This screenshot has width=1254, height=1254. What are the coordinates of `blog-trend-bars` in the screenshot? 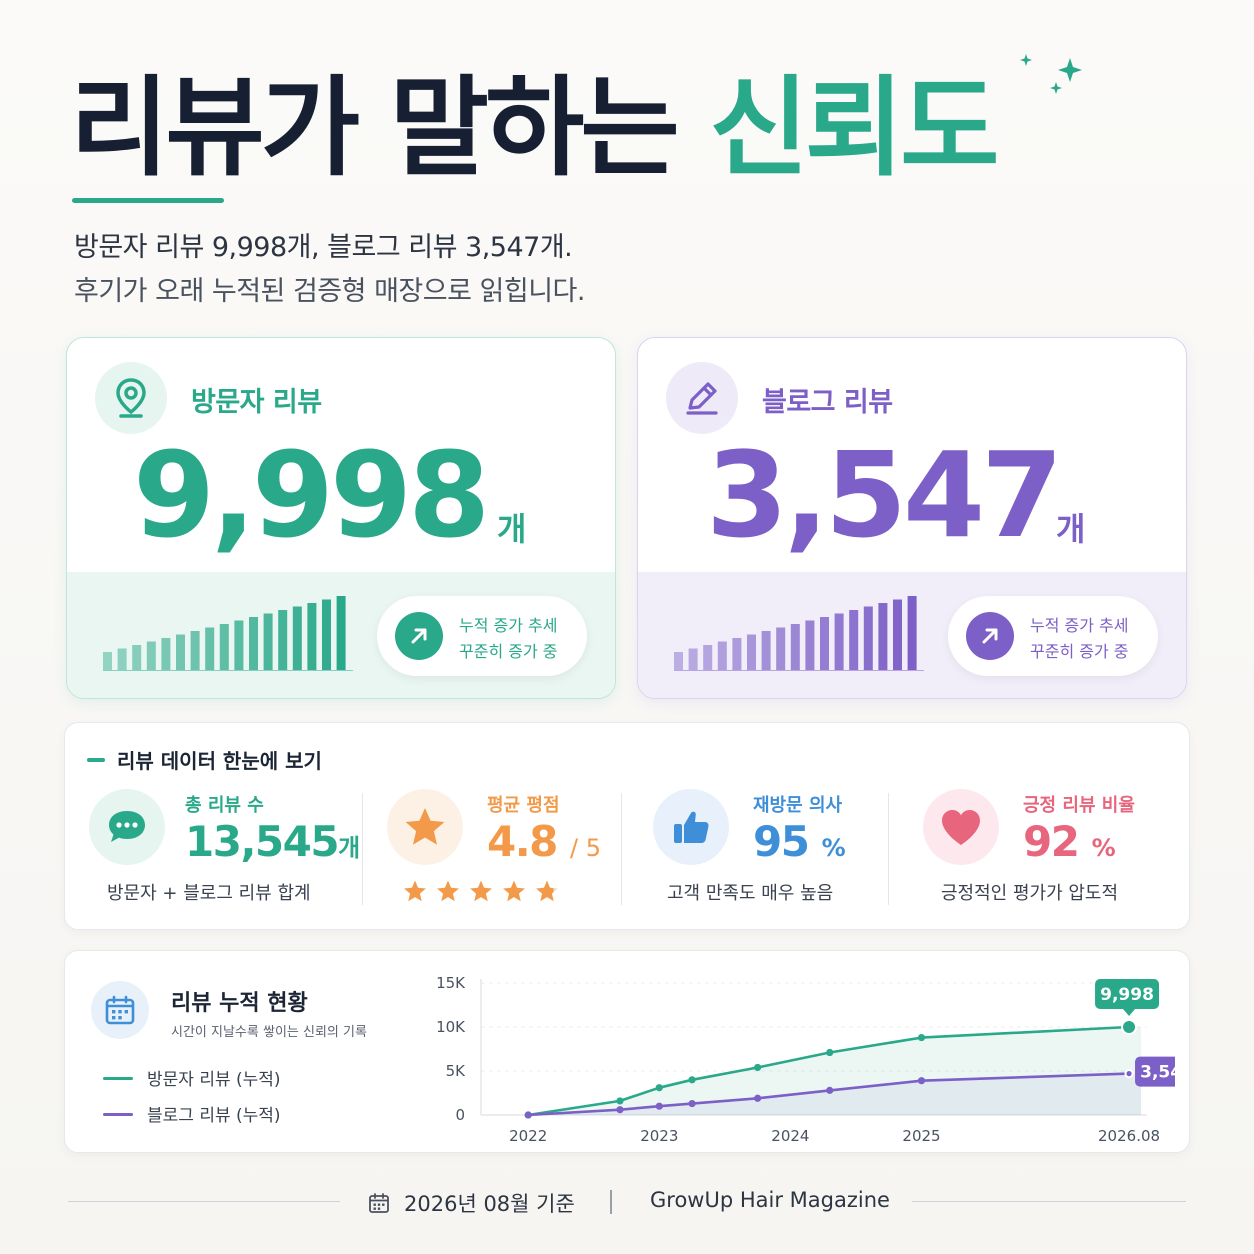 It's located at (799, 633).